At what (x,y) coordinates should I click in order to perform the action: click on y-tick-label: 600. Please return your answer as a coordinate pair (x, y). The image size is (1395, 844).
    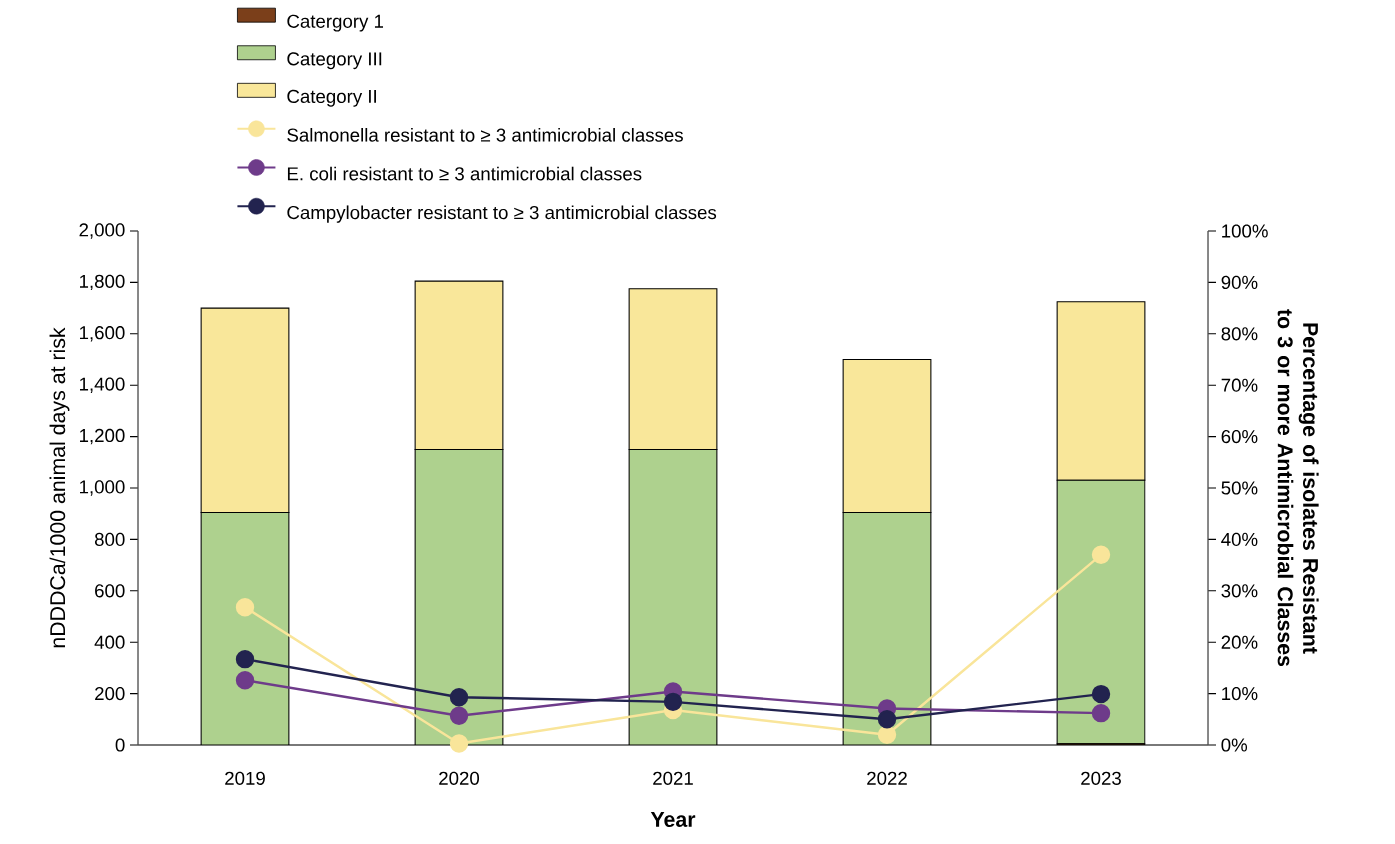
    Looking at the image, I should click on (110, 591).